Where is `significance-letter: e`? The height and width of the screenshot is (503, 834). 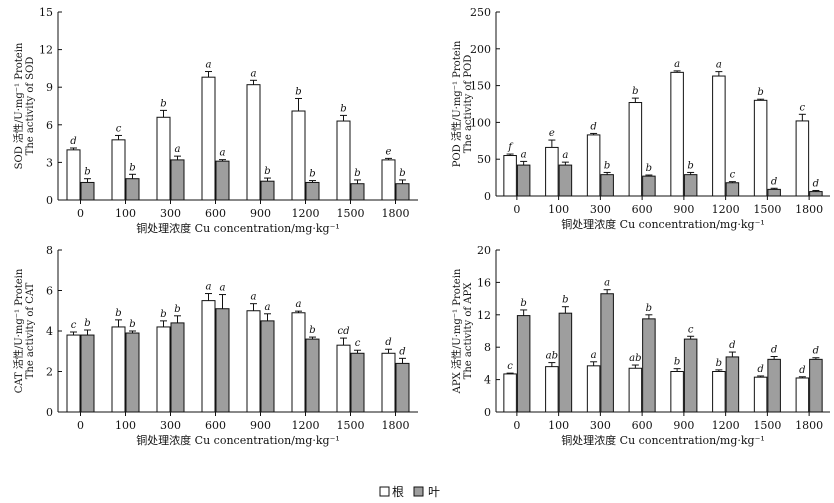
significance-letter: e is located at coordinates (389, 151).